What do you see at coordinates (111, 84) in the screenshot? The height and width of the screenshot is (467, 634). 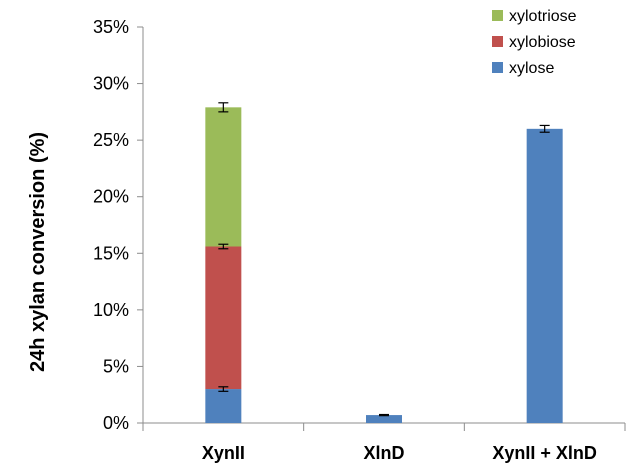 I see `y-tick-label: 30%` at bounding box center [111, 84].